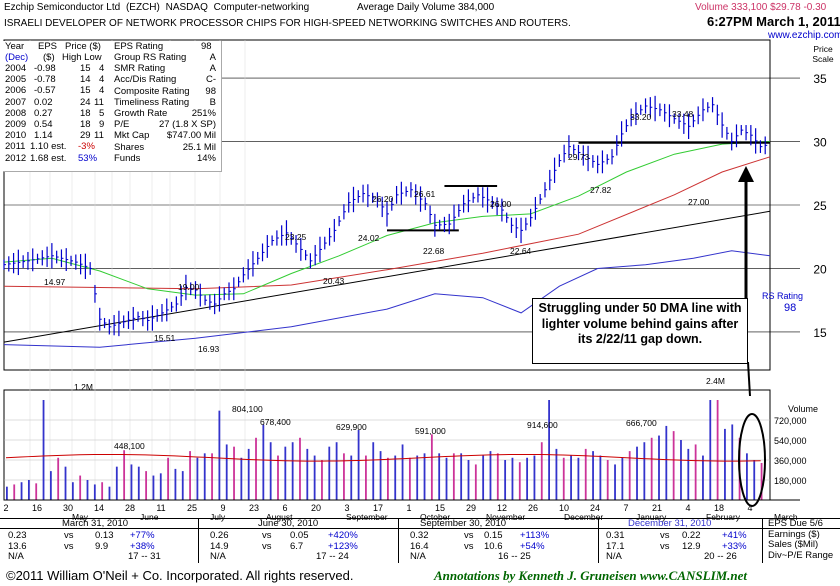 The height and width of the screenshot is (586, 840). I want to click on x-tick-label: 29, so click(471, 508).